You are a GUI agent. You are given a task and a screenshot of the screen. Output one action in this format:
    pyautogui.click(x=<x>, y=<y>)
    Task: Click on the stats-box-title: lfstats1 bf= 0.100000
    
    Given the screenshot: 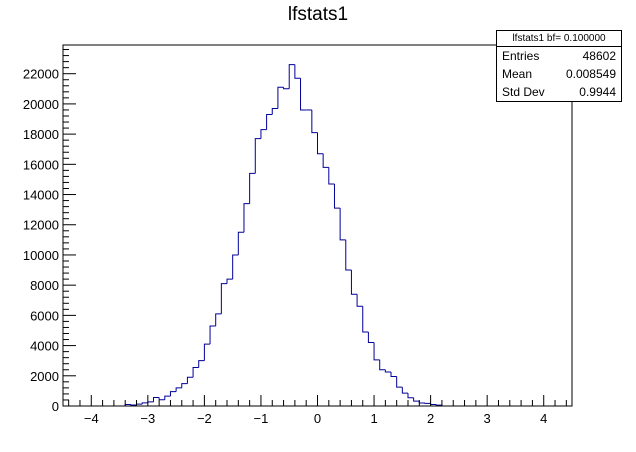 What is the action you would take?
    pyautogui.click(x=559, y=39)
    